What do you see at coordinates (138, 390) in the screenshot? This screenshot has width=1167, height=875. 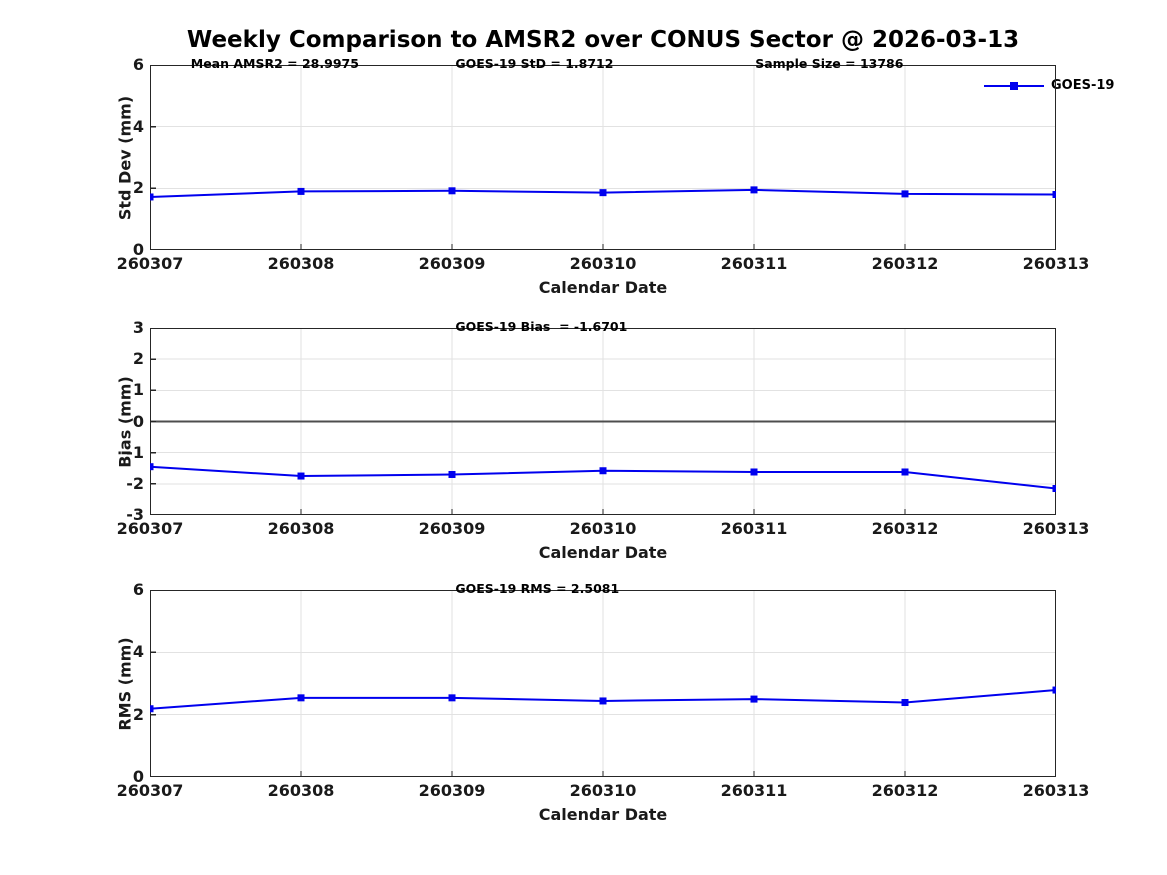 I see `y-tick-label: 1` at bounding box center [138, 390].